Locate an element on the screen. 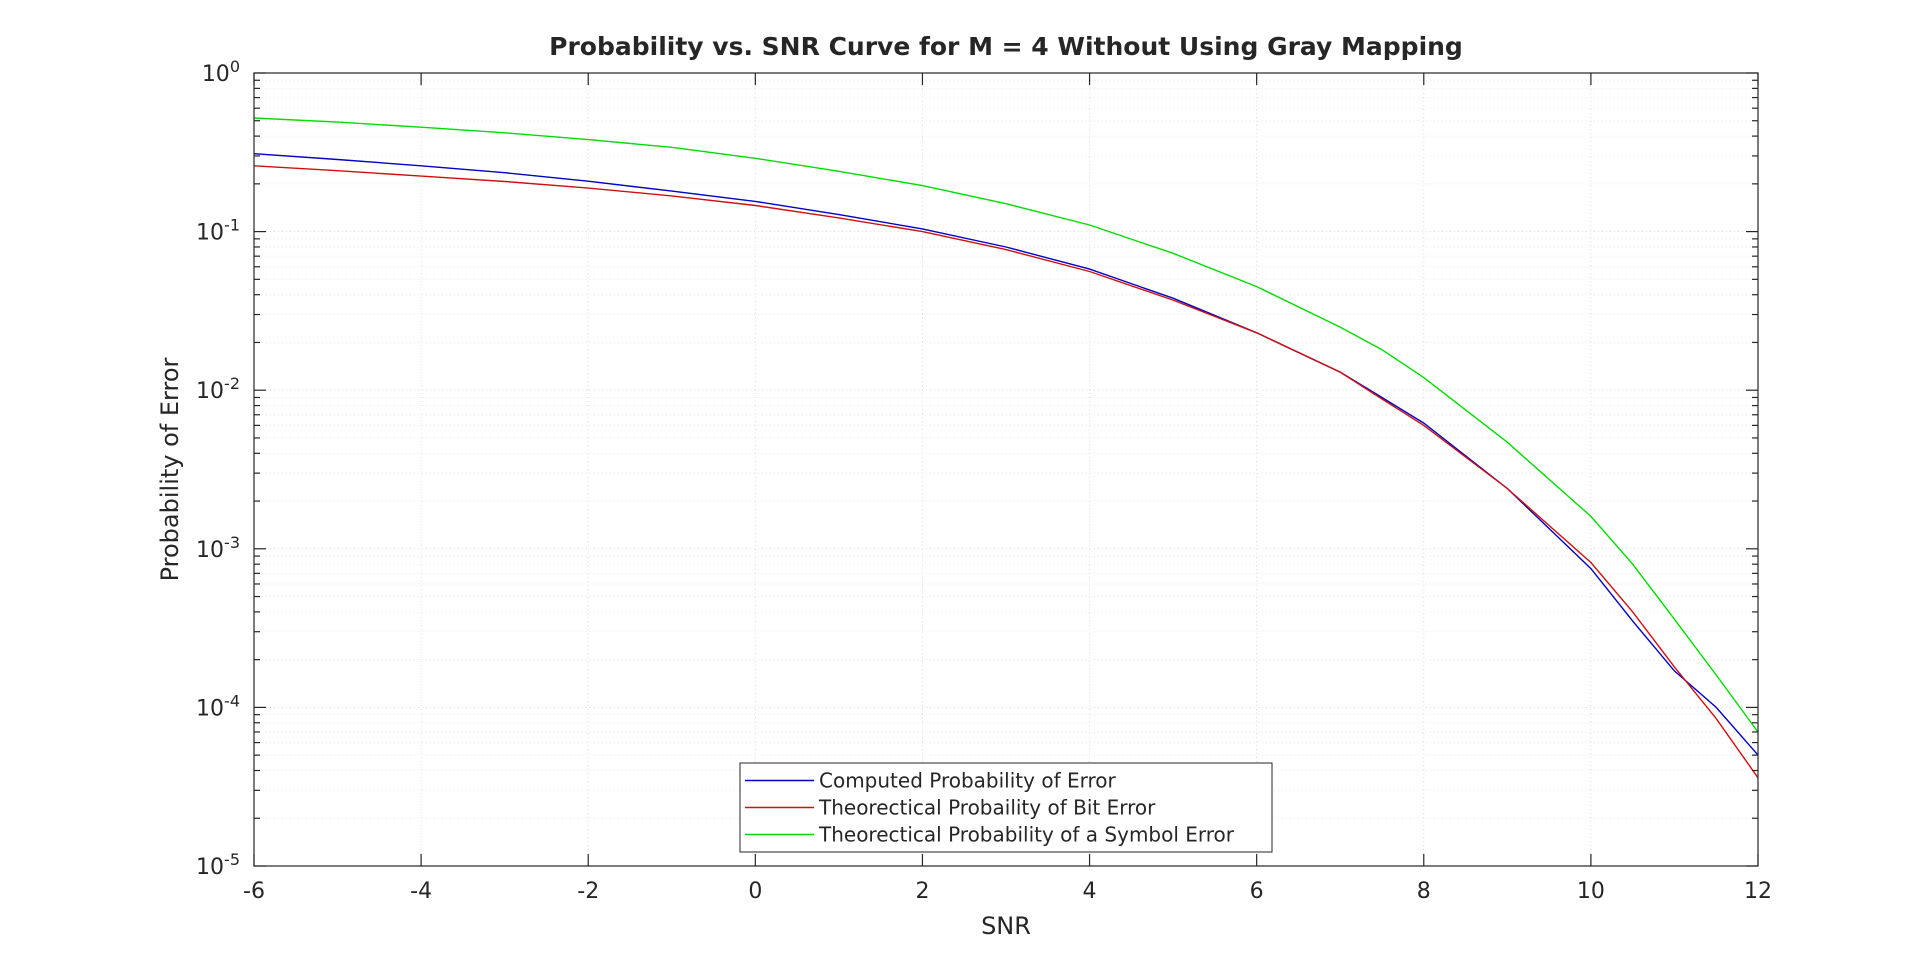  x-tick-label: -6 is located at coordinates (254, 891).